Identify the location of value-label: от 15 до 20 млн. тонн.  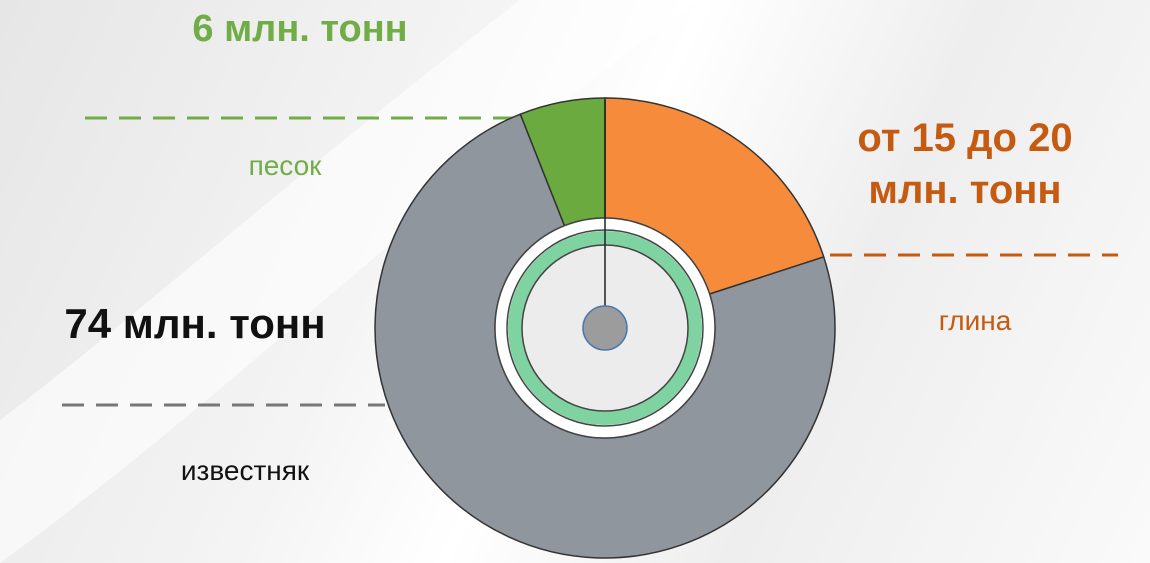
(965, 164).